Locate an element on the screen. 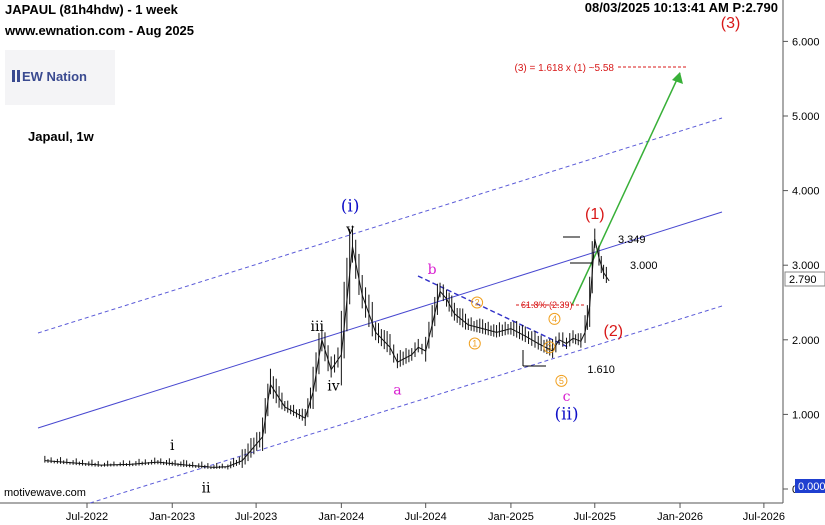  website-label: www.ewnation.com - Aug 2025 is located at coordinates (99, 30).